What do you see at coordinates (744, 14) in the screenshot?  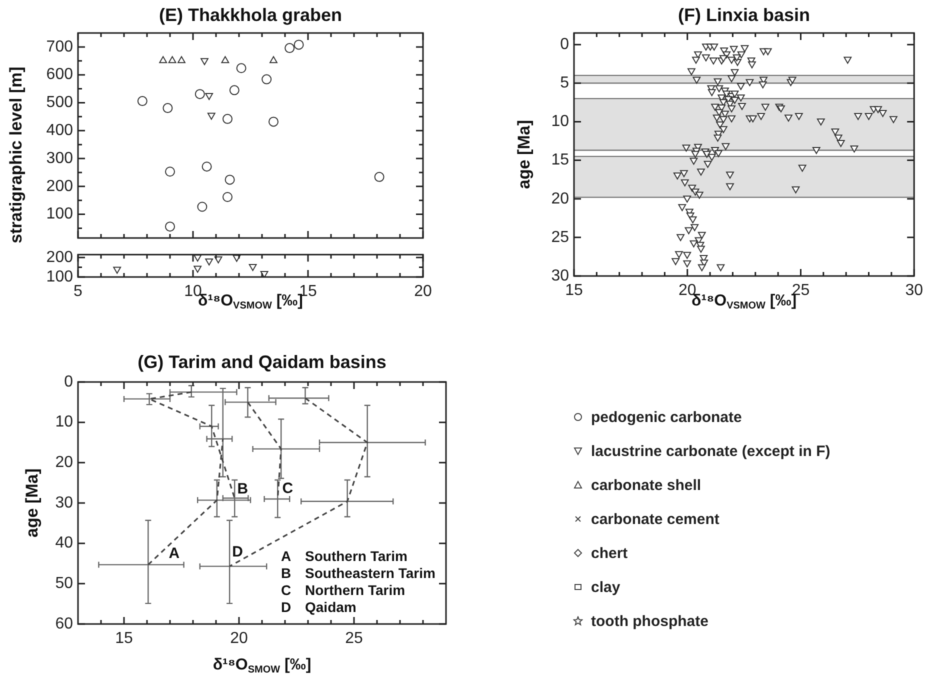 I see `chart-title: (F) Linxia basin` at bounding box center [744, 14].